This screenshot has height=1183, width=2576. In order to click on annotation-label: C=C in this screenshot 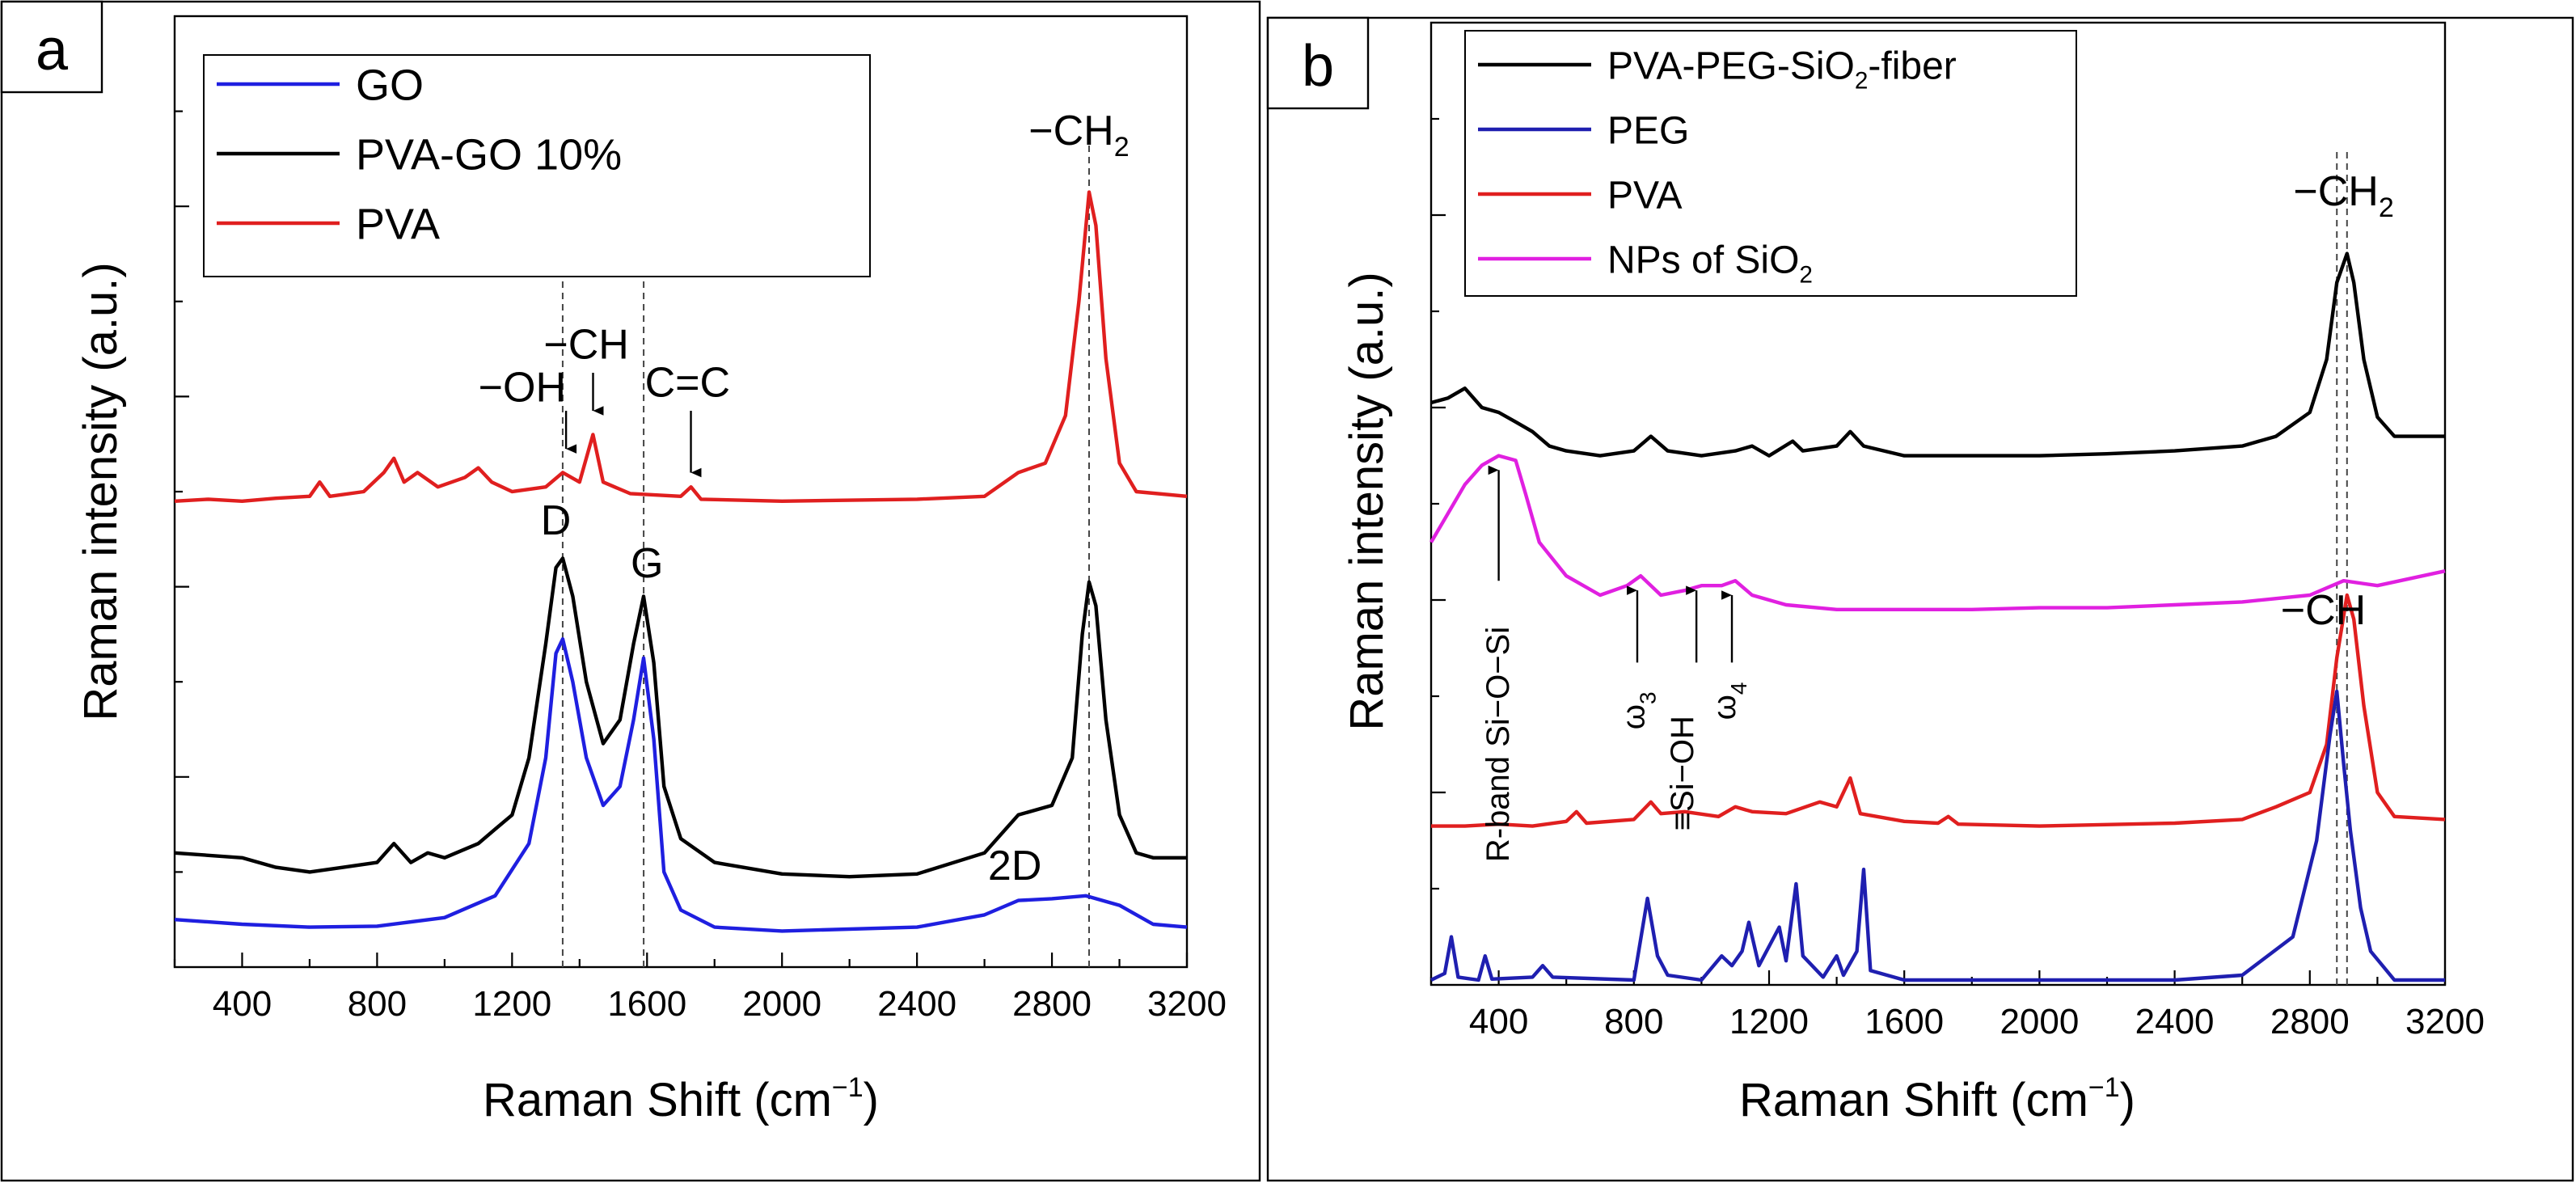, I will do `click(687, 383)`.